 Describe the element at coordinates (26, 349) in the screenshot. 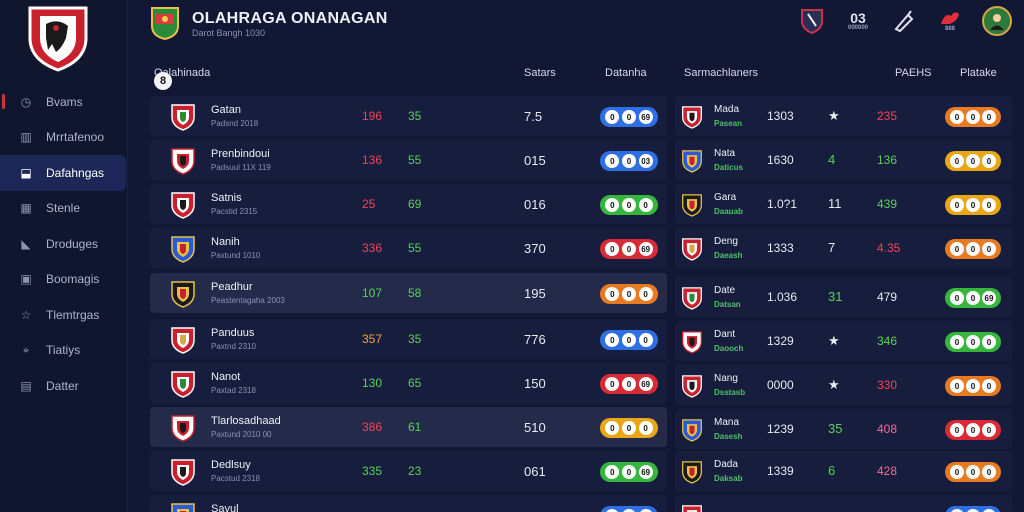

I see `pin-icon: ⌖` at that location.